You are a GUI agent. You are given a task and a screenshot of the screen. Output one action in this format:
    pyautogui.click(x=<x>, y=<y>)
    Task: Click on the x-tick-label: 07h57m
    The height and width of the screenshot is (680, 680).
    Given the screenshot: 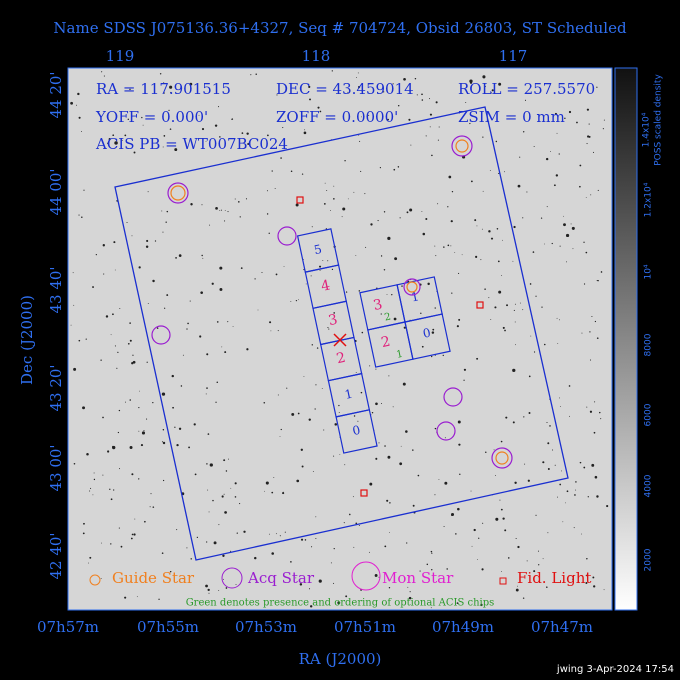 What is the action you would take?
    pyautogui.click(x=68, y=627)
    